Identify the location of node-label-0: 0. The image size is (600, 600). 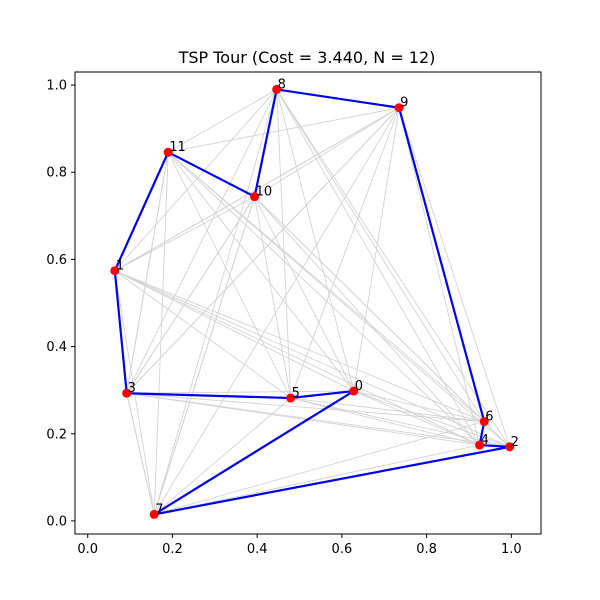
(359, 386).